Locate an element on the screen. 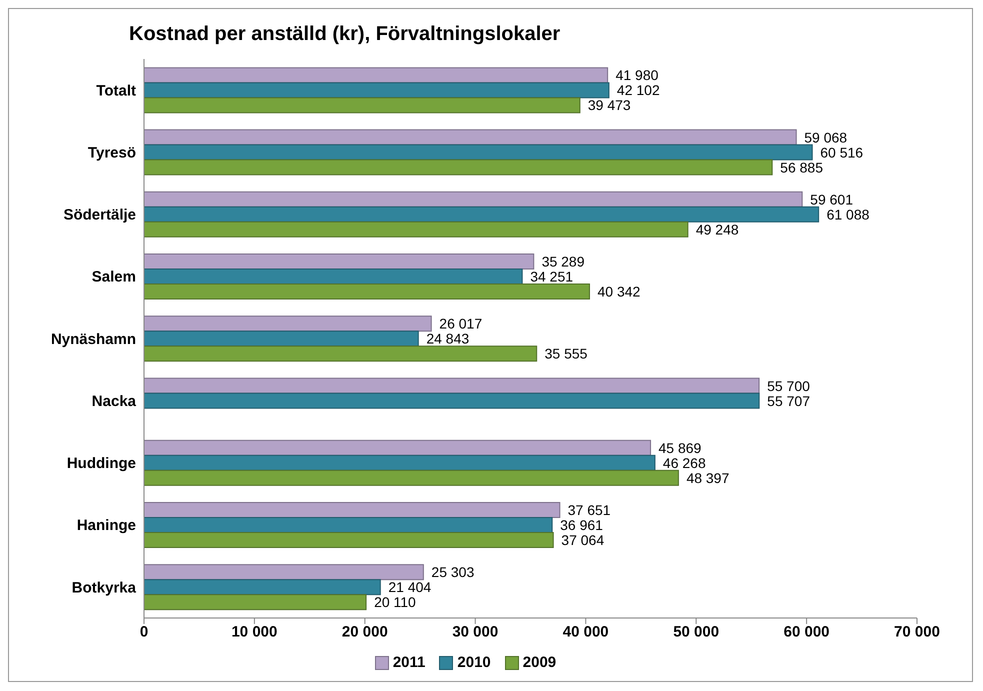  x-tick-label: 60 000 is located at coordinates (807, 632).